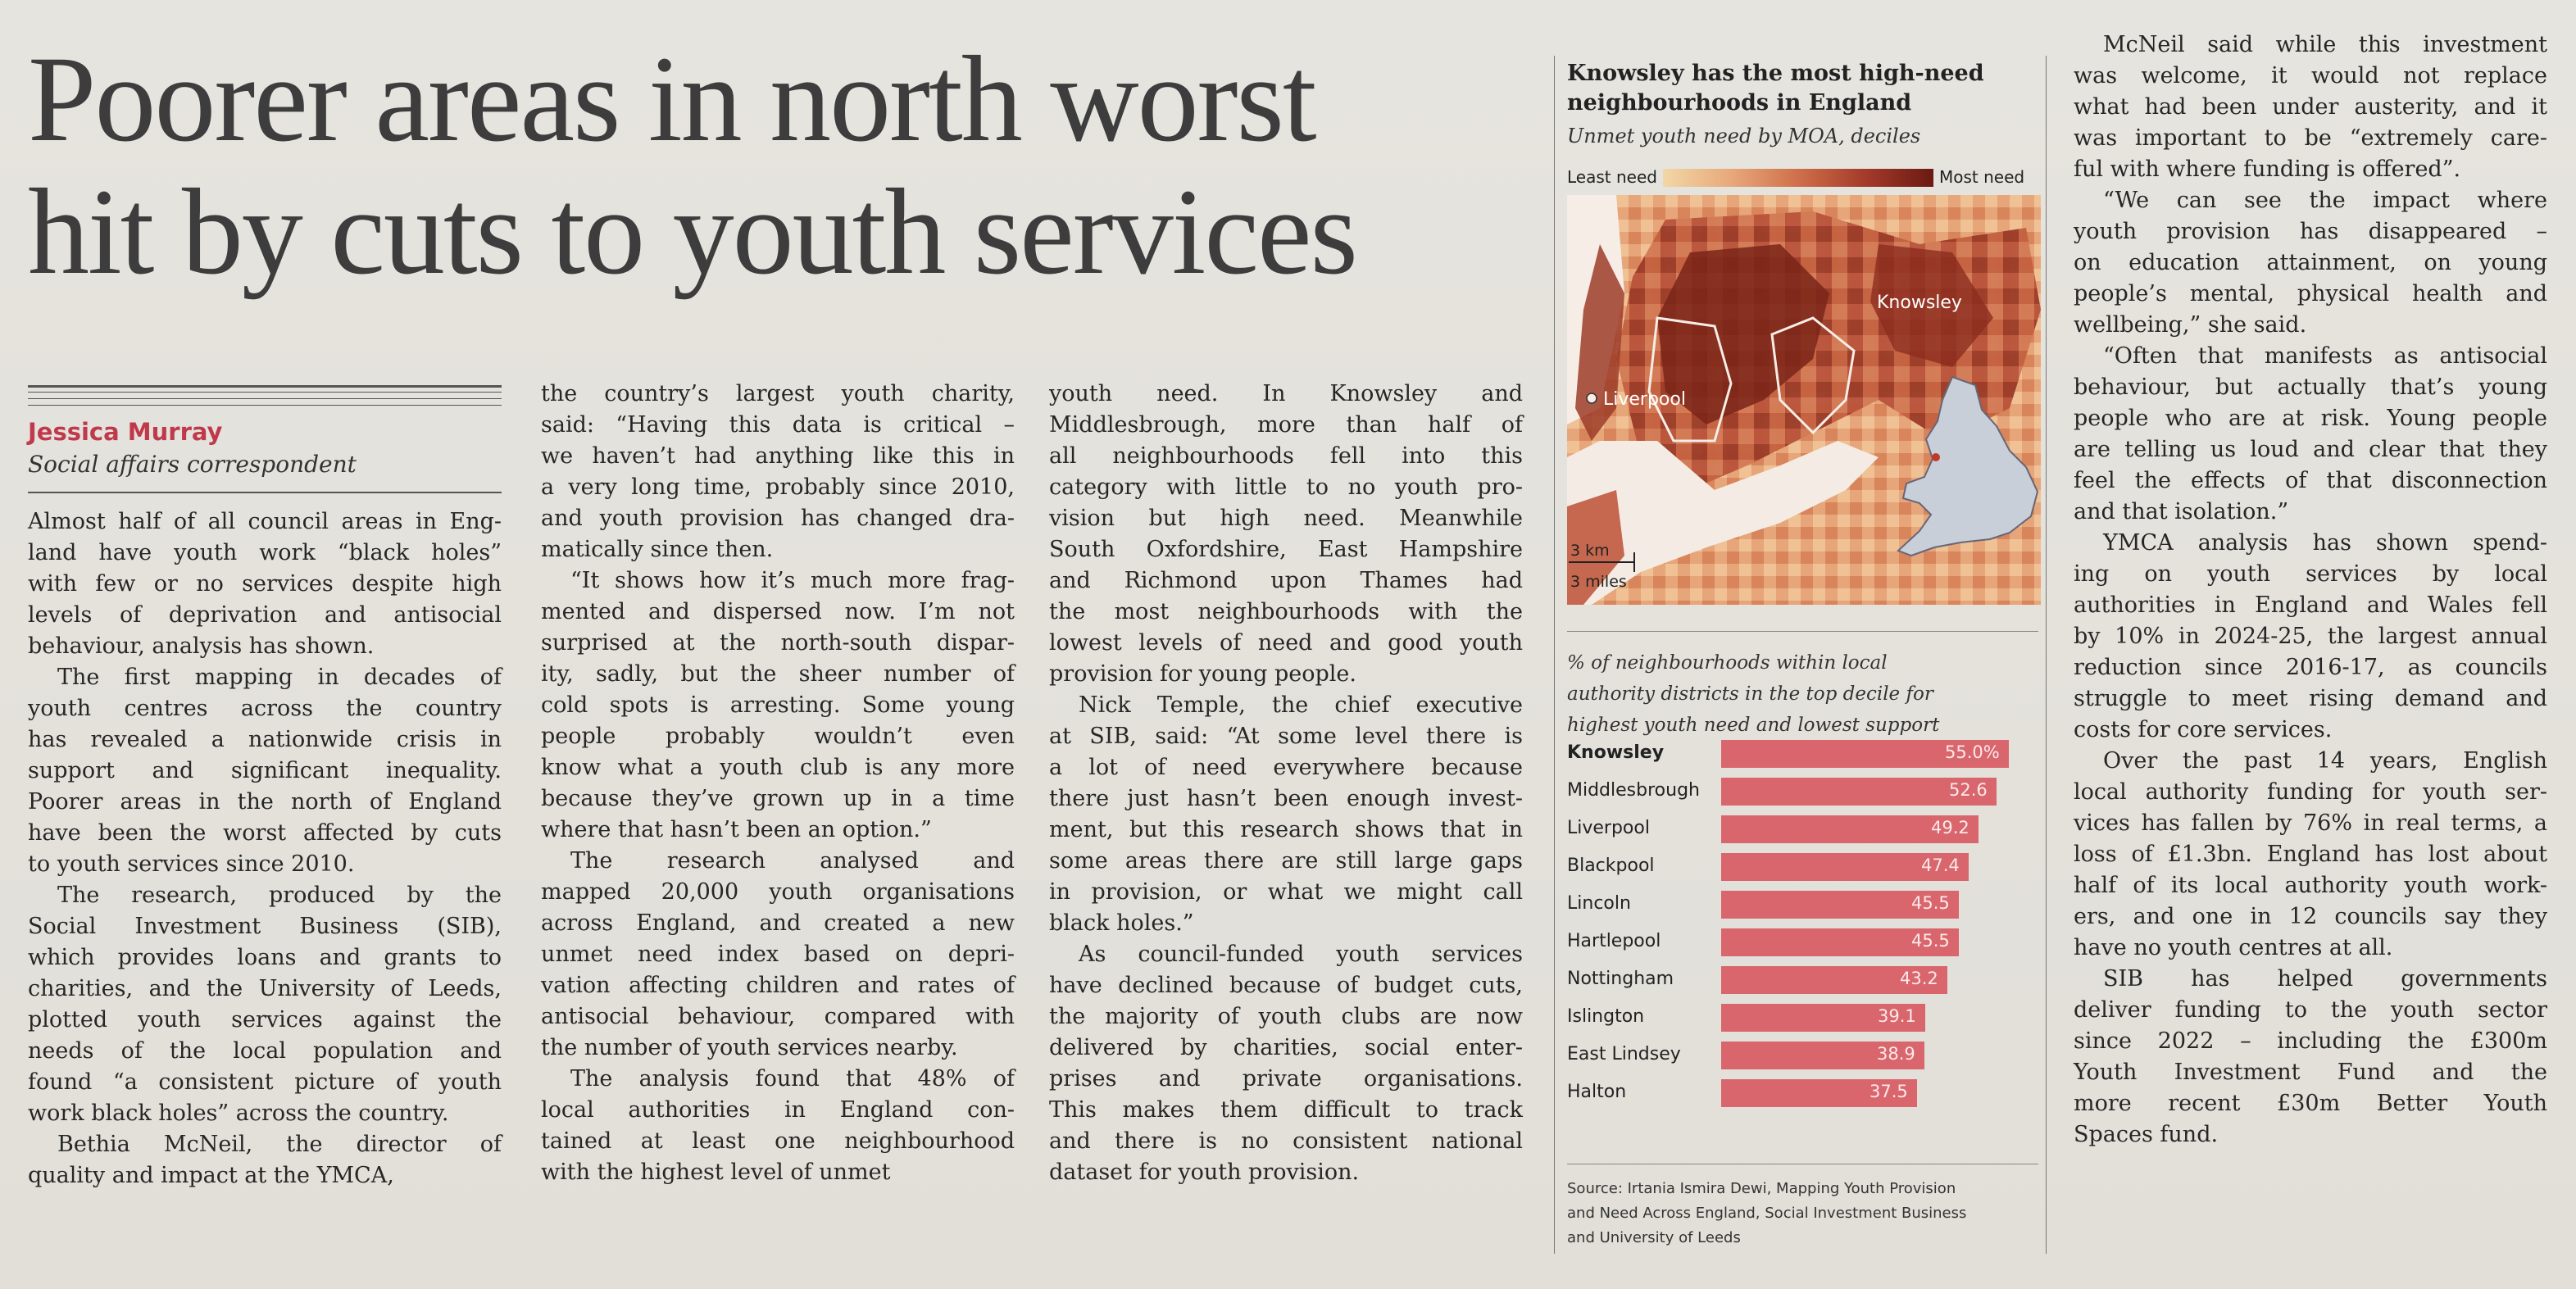  What do you see at coordinates (2325, 356) in the screenshot?
I see `text-line: “Often that manifests as antisocial` at bounding box center [2325, 356].